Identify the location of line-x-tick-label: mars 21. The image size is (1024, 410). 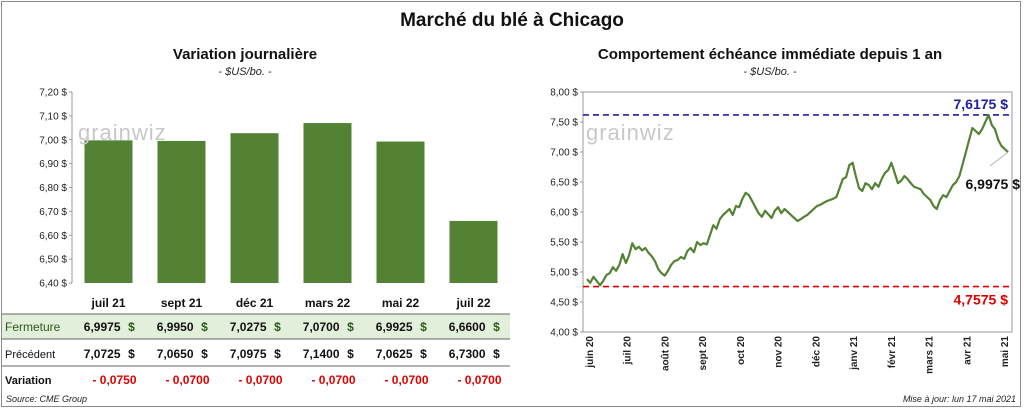
(930, 355).